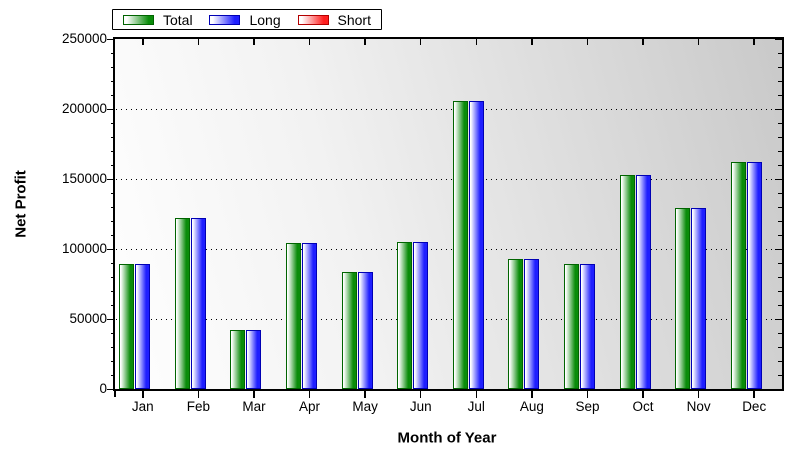  I want to click on bar-long-jun, so click(421, 315).